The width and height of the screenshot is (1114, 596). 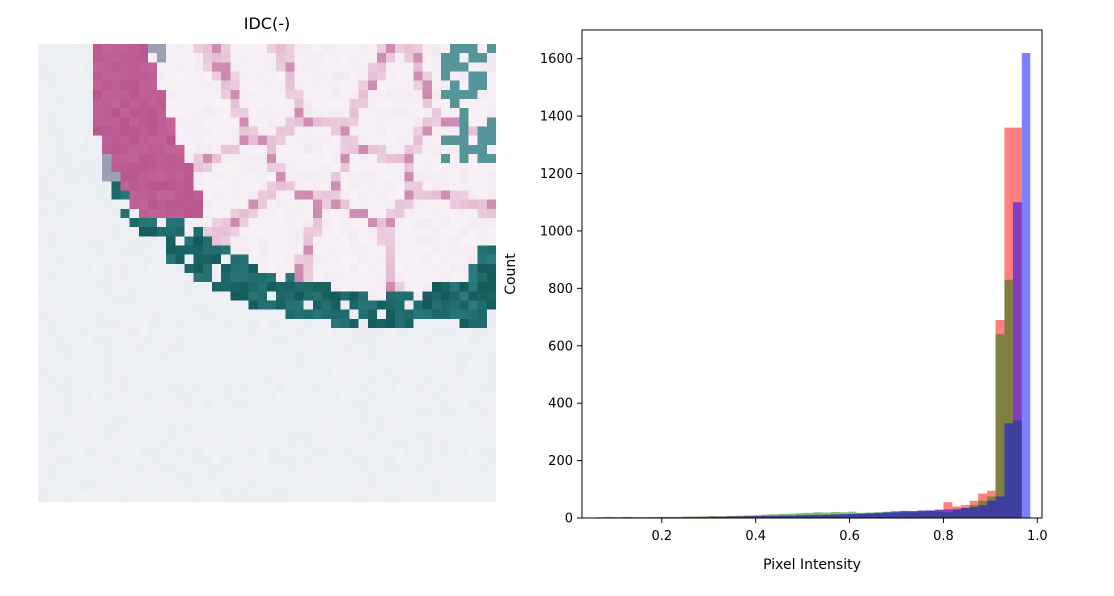 I want to click on y-tick-label: 1200, so click(x=556, y=174).